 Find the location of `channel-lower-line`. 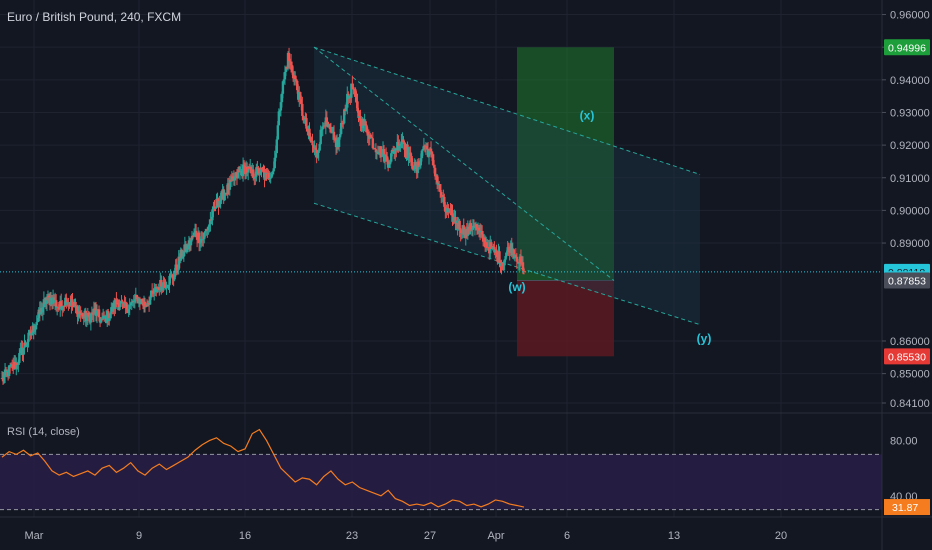

channel-lower-line is located at coordinates (507, 264).